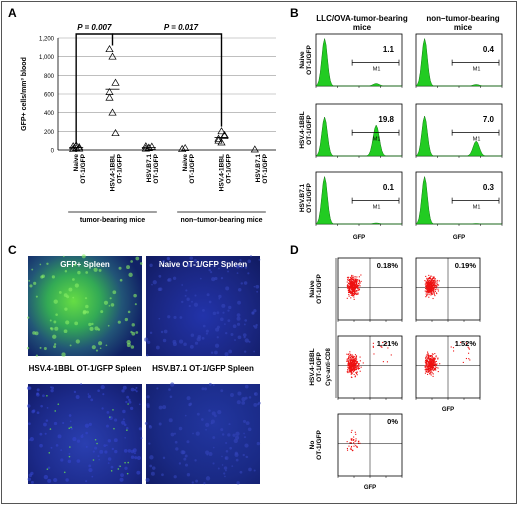  Describe the element at coordinates (389, 49) in the screenshot. I see `percent-label: 1.1` at that location.